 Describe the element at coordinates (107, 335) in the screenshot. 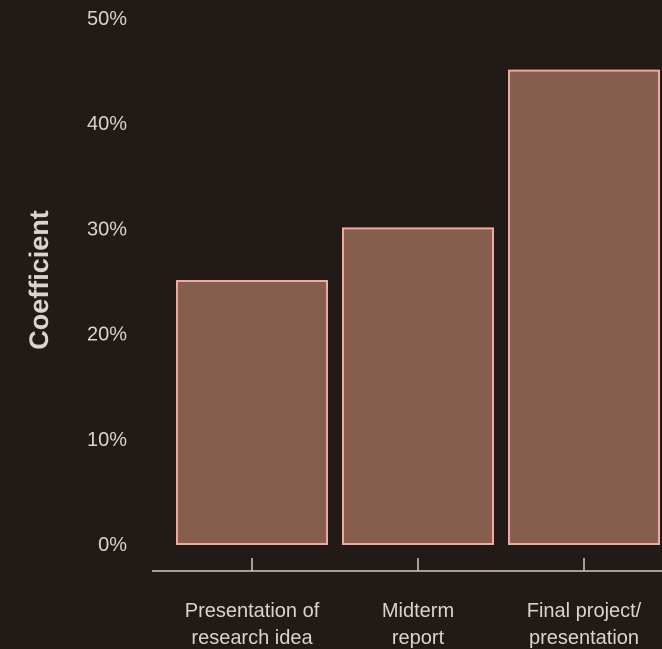

I see `y-tick-label: 20%` at that location.